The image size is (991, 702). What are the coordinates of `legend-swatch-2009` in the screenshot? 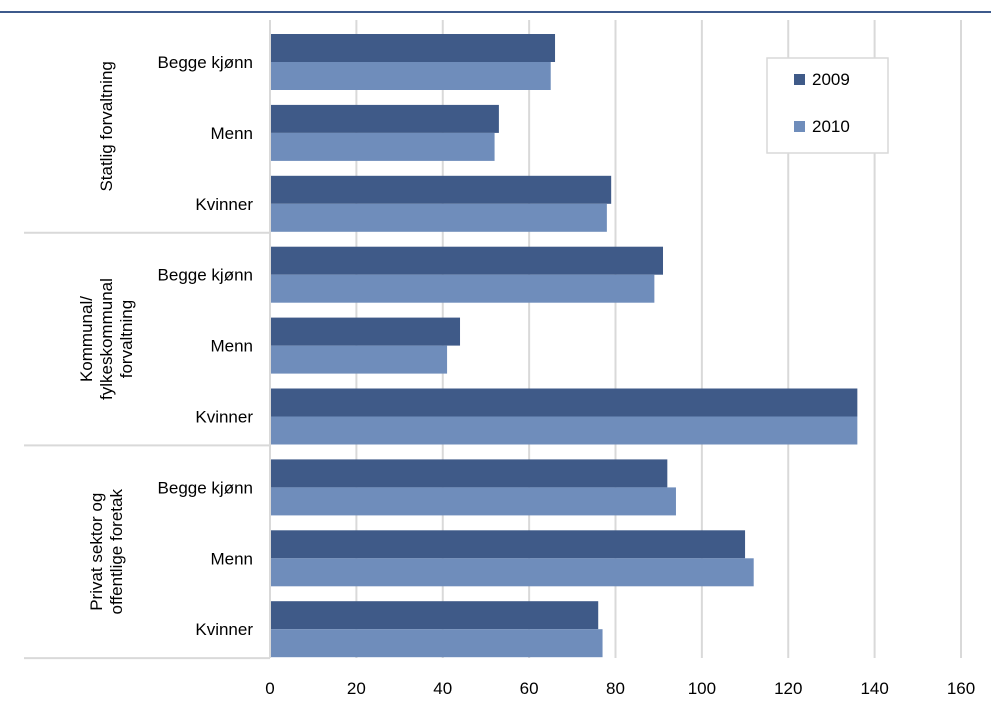 It's located at (799, 79).